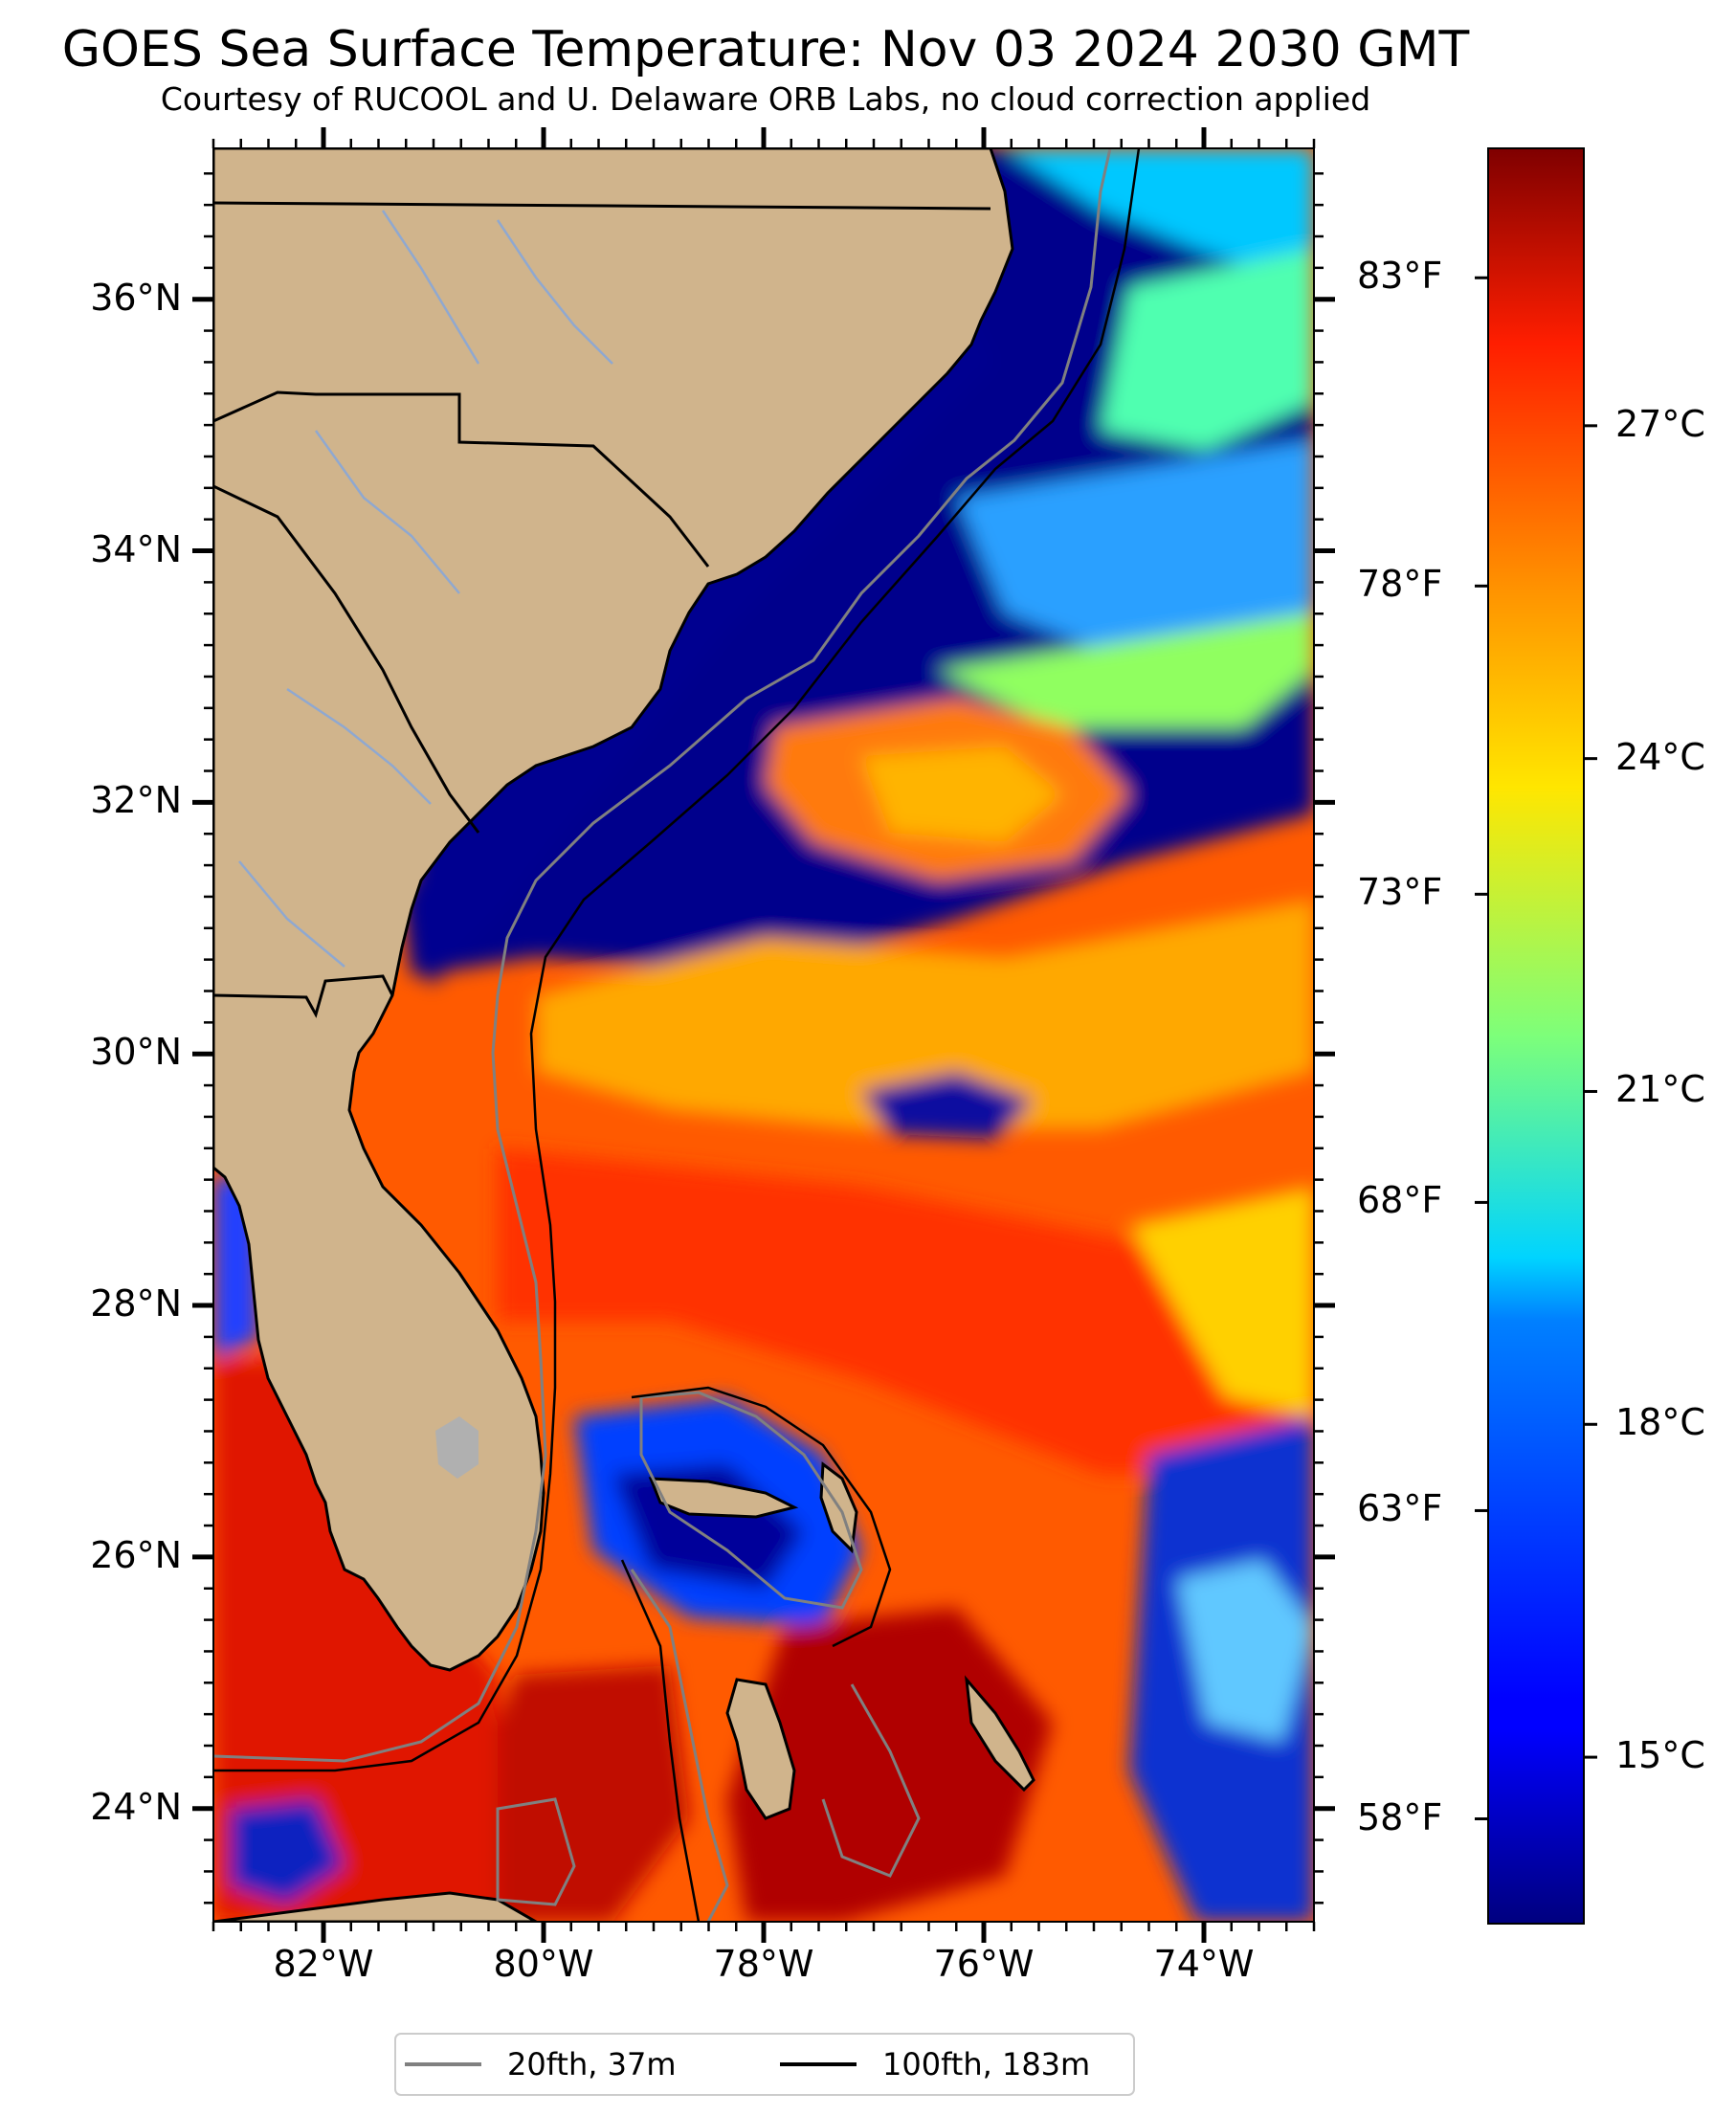  Describe the element at coordinates (999, 1734) in the screenshot. I see `land-eleuthera` at that location.